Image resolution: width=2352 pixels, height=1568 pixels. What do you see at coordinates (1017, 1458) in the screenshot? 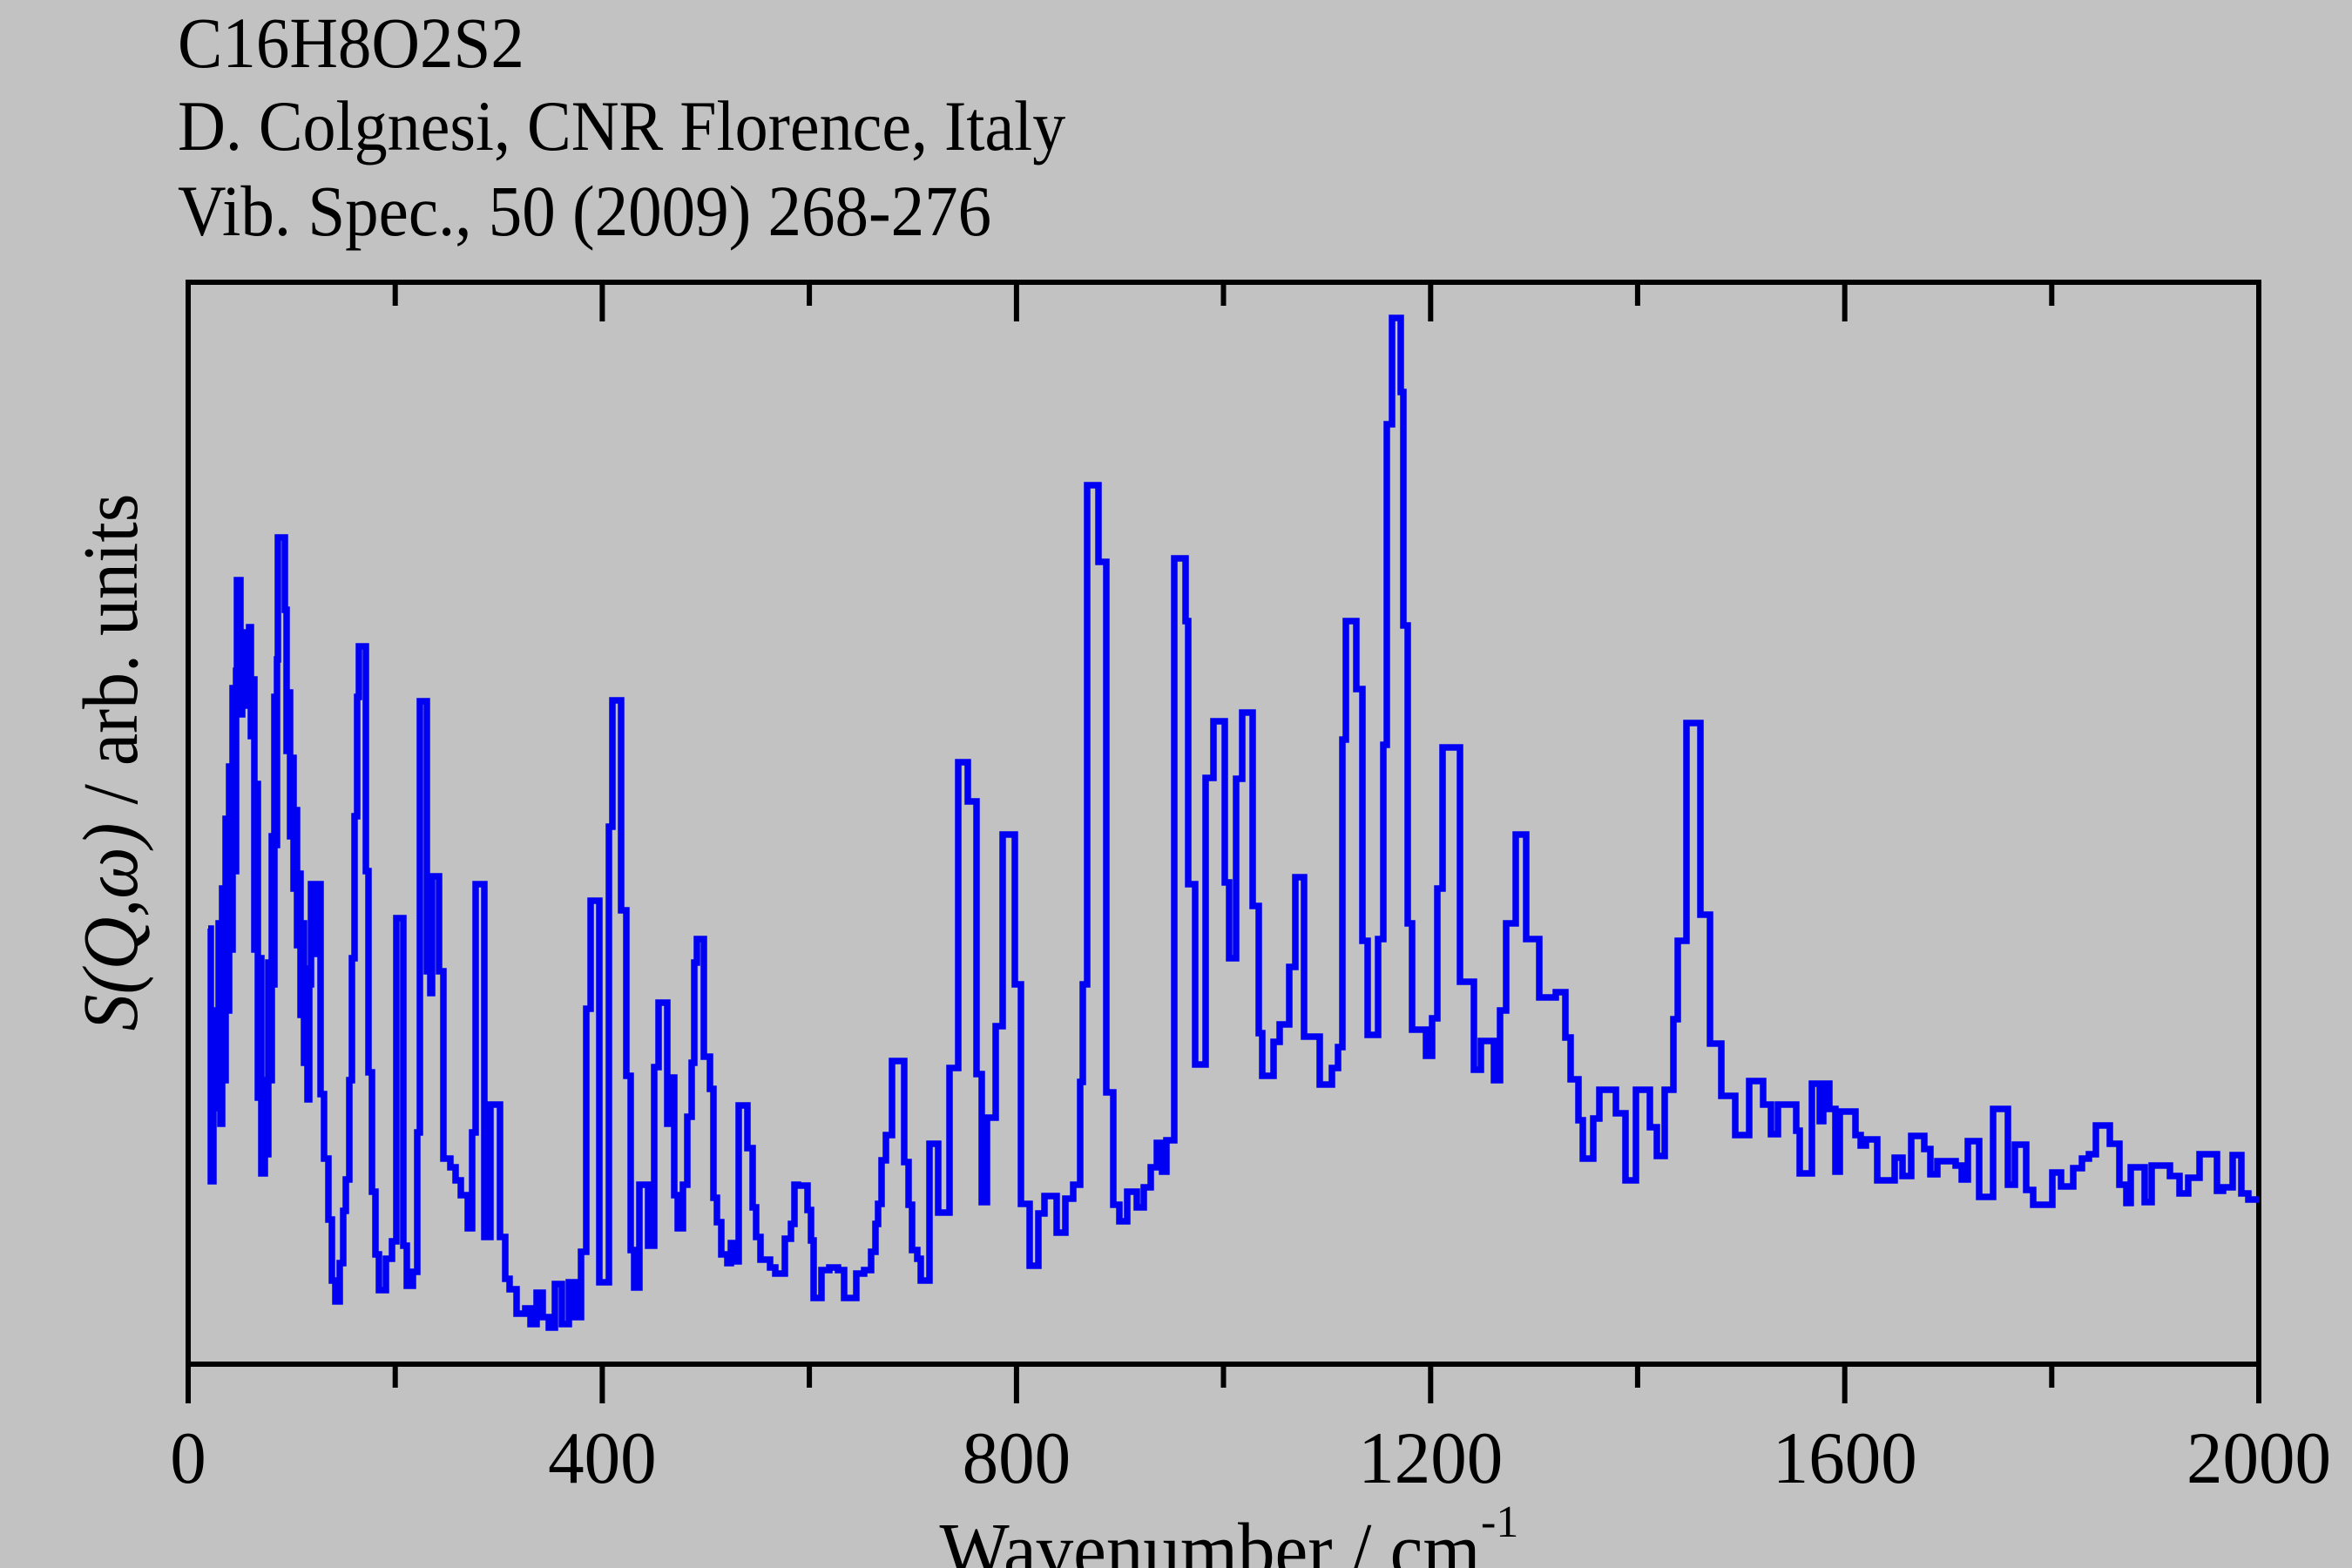
I see `svg-text: 800` at bounding box center [1017, 1458].